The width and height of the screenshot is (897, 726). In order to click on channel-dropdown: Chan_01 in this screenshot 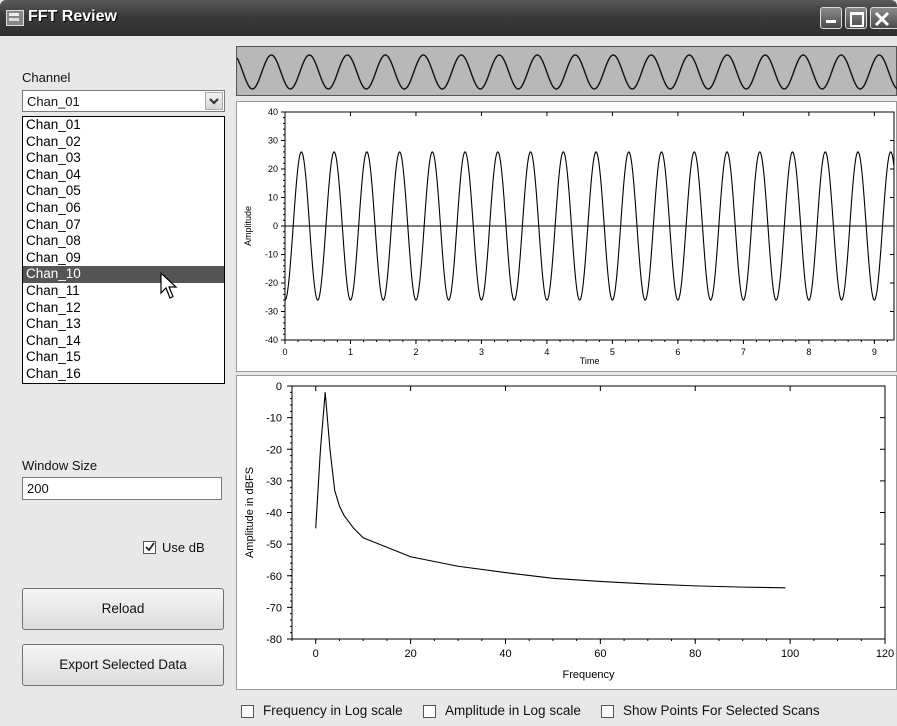, I will do `click(123, 101)`.